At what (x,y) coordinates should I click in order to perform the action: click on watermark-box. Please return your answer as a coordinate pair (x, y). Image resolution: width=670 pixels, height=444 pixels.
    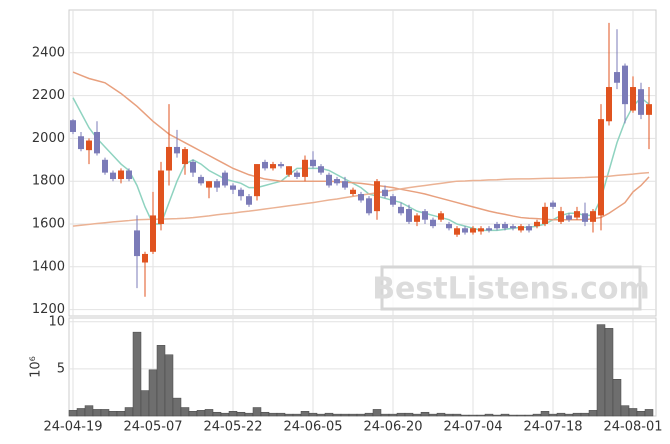
    Looking at the image, I should click on (511, 288).